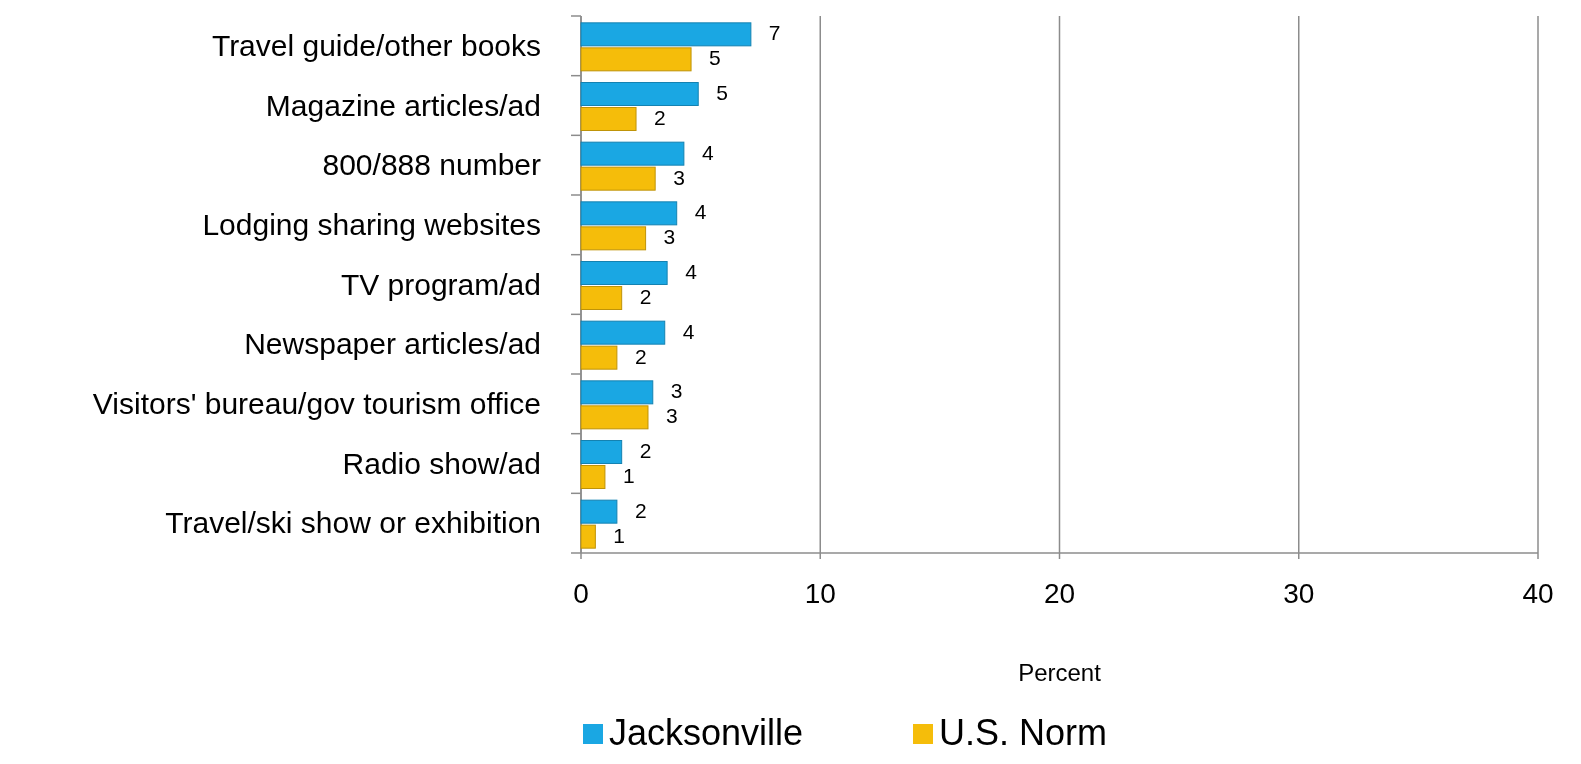  I want to click on y-tick-label: Magazine articles/ad, so click(403, 105).